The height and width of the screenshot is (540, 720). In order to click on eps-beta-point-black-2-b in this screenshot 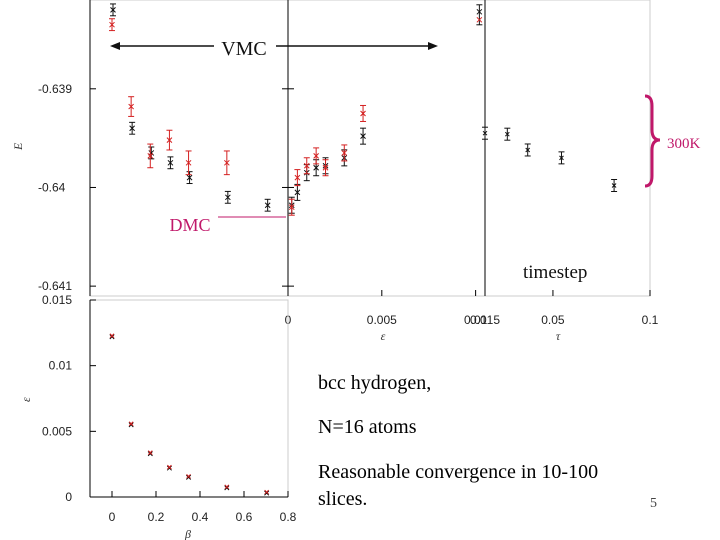, I will do `click(150, 454)`.